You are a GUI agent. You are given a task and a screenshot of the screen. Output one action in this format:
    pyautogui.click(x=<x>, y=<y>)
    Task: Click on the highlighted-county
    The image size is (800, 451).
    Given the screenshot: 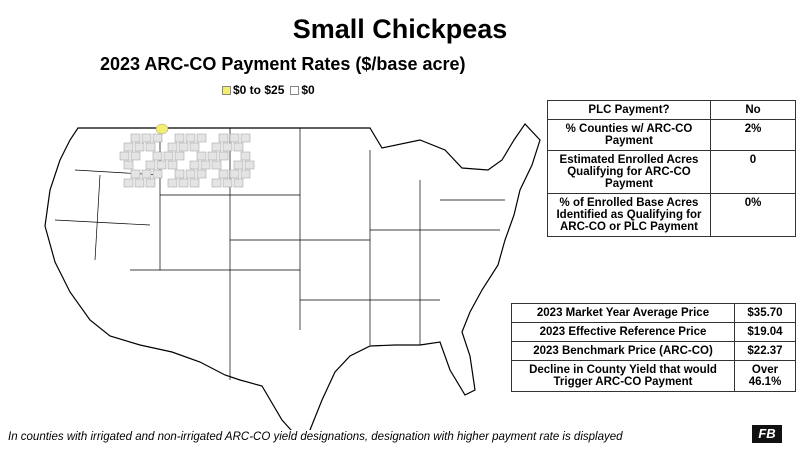 What is the action you would take?
    pyautogui.click(x=162, y=129)
    